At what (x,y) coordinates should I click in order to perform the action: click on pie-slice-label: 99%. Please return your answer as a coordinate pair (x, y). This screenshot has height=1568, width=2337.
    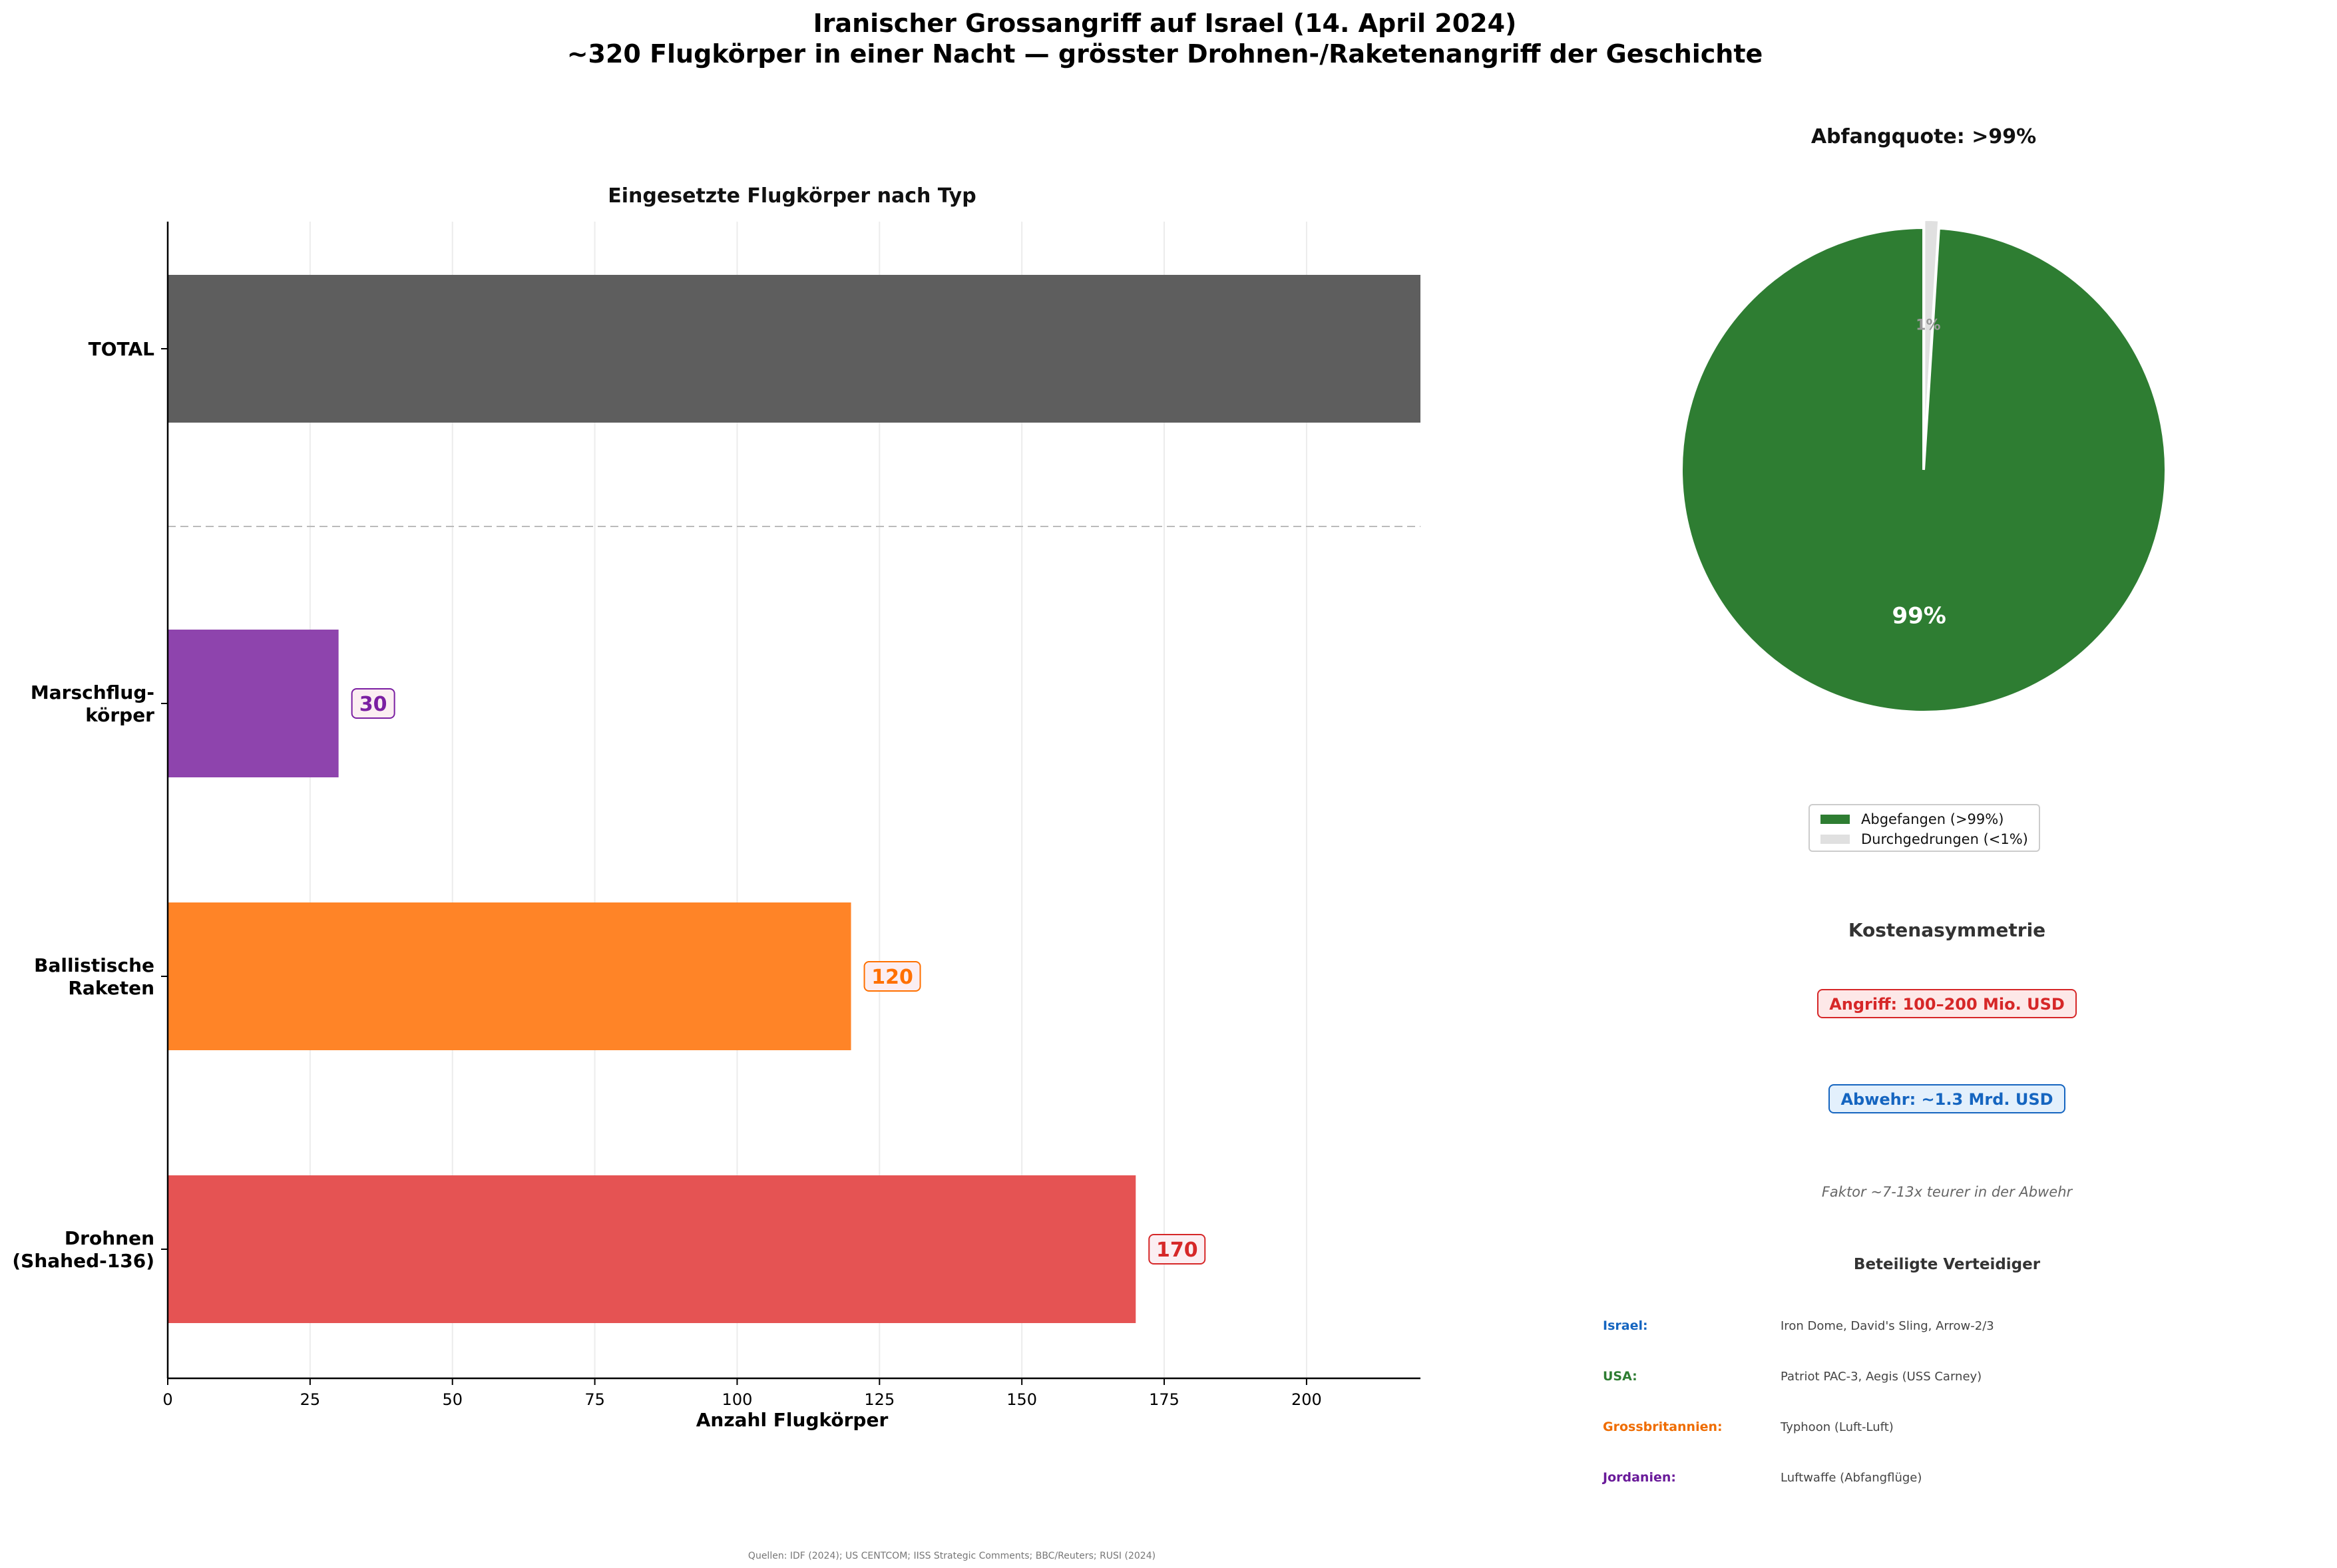
    Looking at the image, I should click on (1919, 615).